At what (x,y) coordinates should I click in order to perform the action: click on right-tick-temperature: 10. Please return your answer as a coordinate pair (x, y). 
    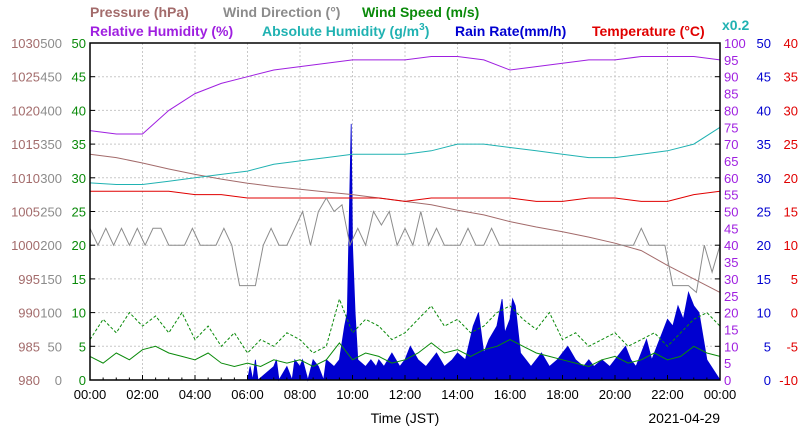
    Looking at the image, I should click on (791, 245).